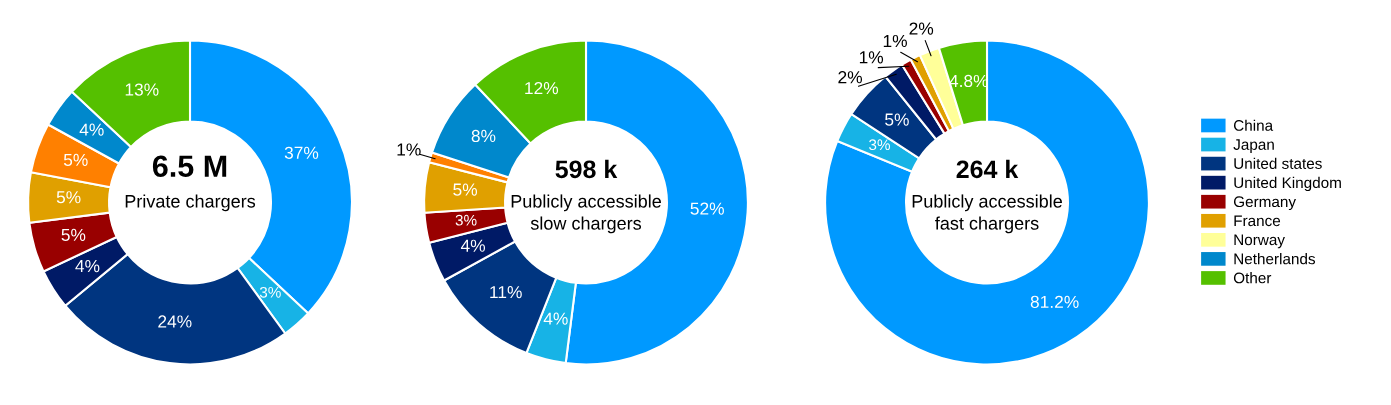 Image resolution: width=1391 pixels, height=405 pixels. What do you see at coordinates (483, 136) in the screenshot?
I see `data-label: 8%` at bounding box center [483, 136].